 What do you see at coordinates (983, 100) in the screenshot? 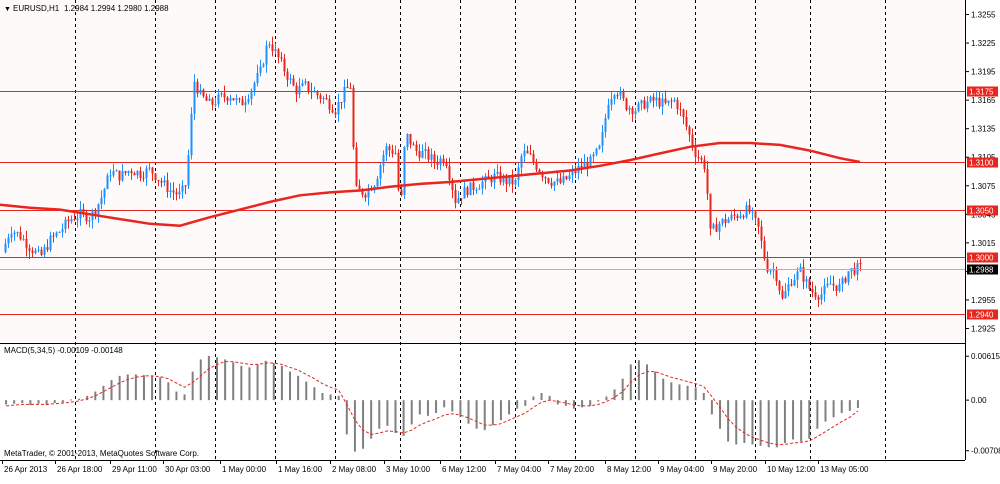
I see `price-tick-label: 1.3165` at bounding box center [983, 100].